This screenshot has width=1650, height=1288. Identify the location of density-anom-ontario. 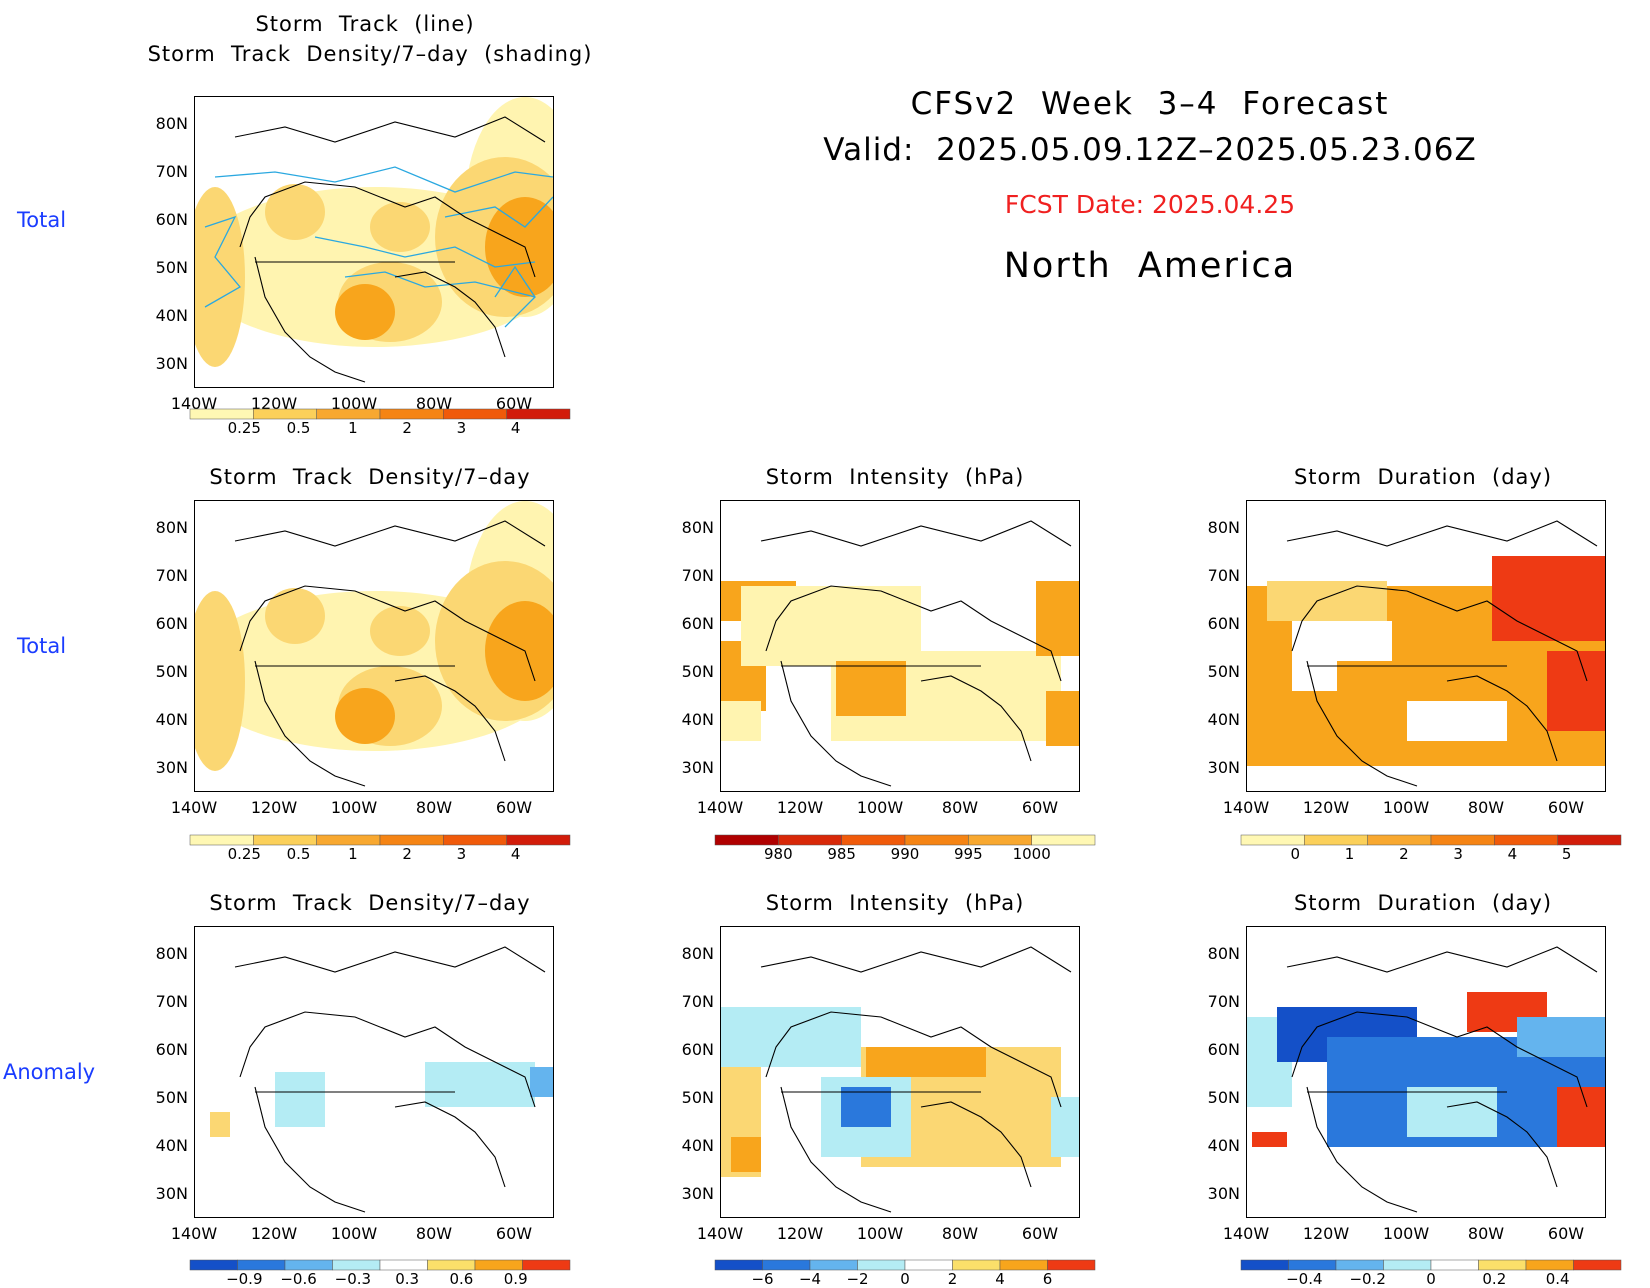
(480, 1084).